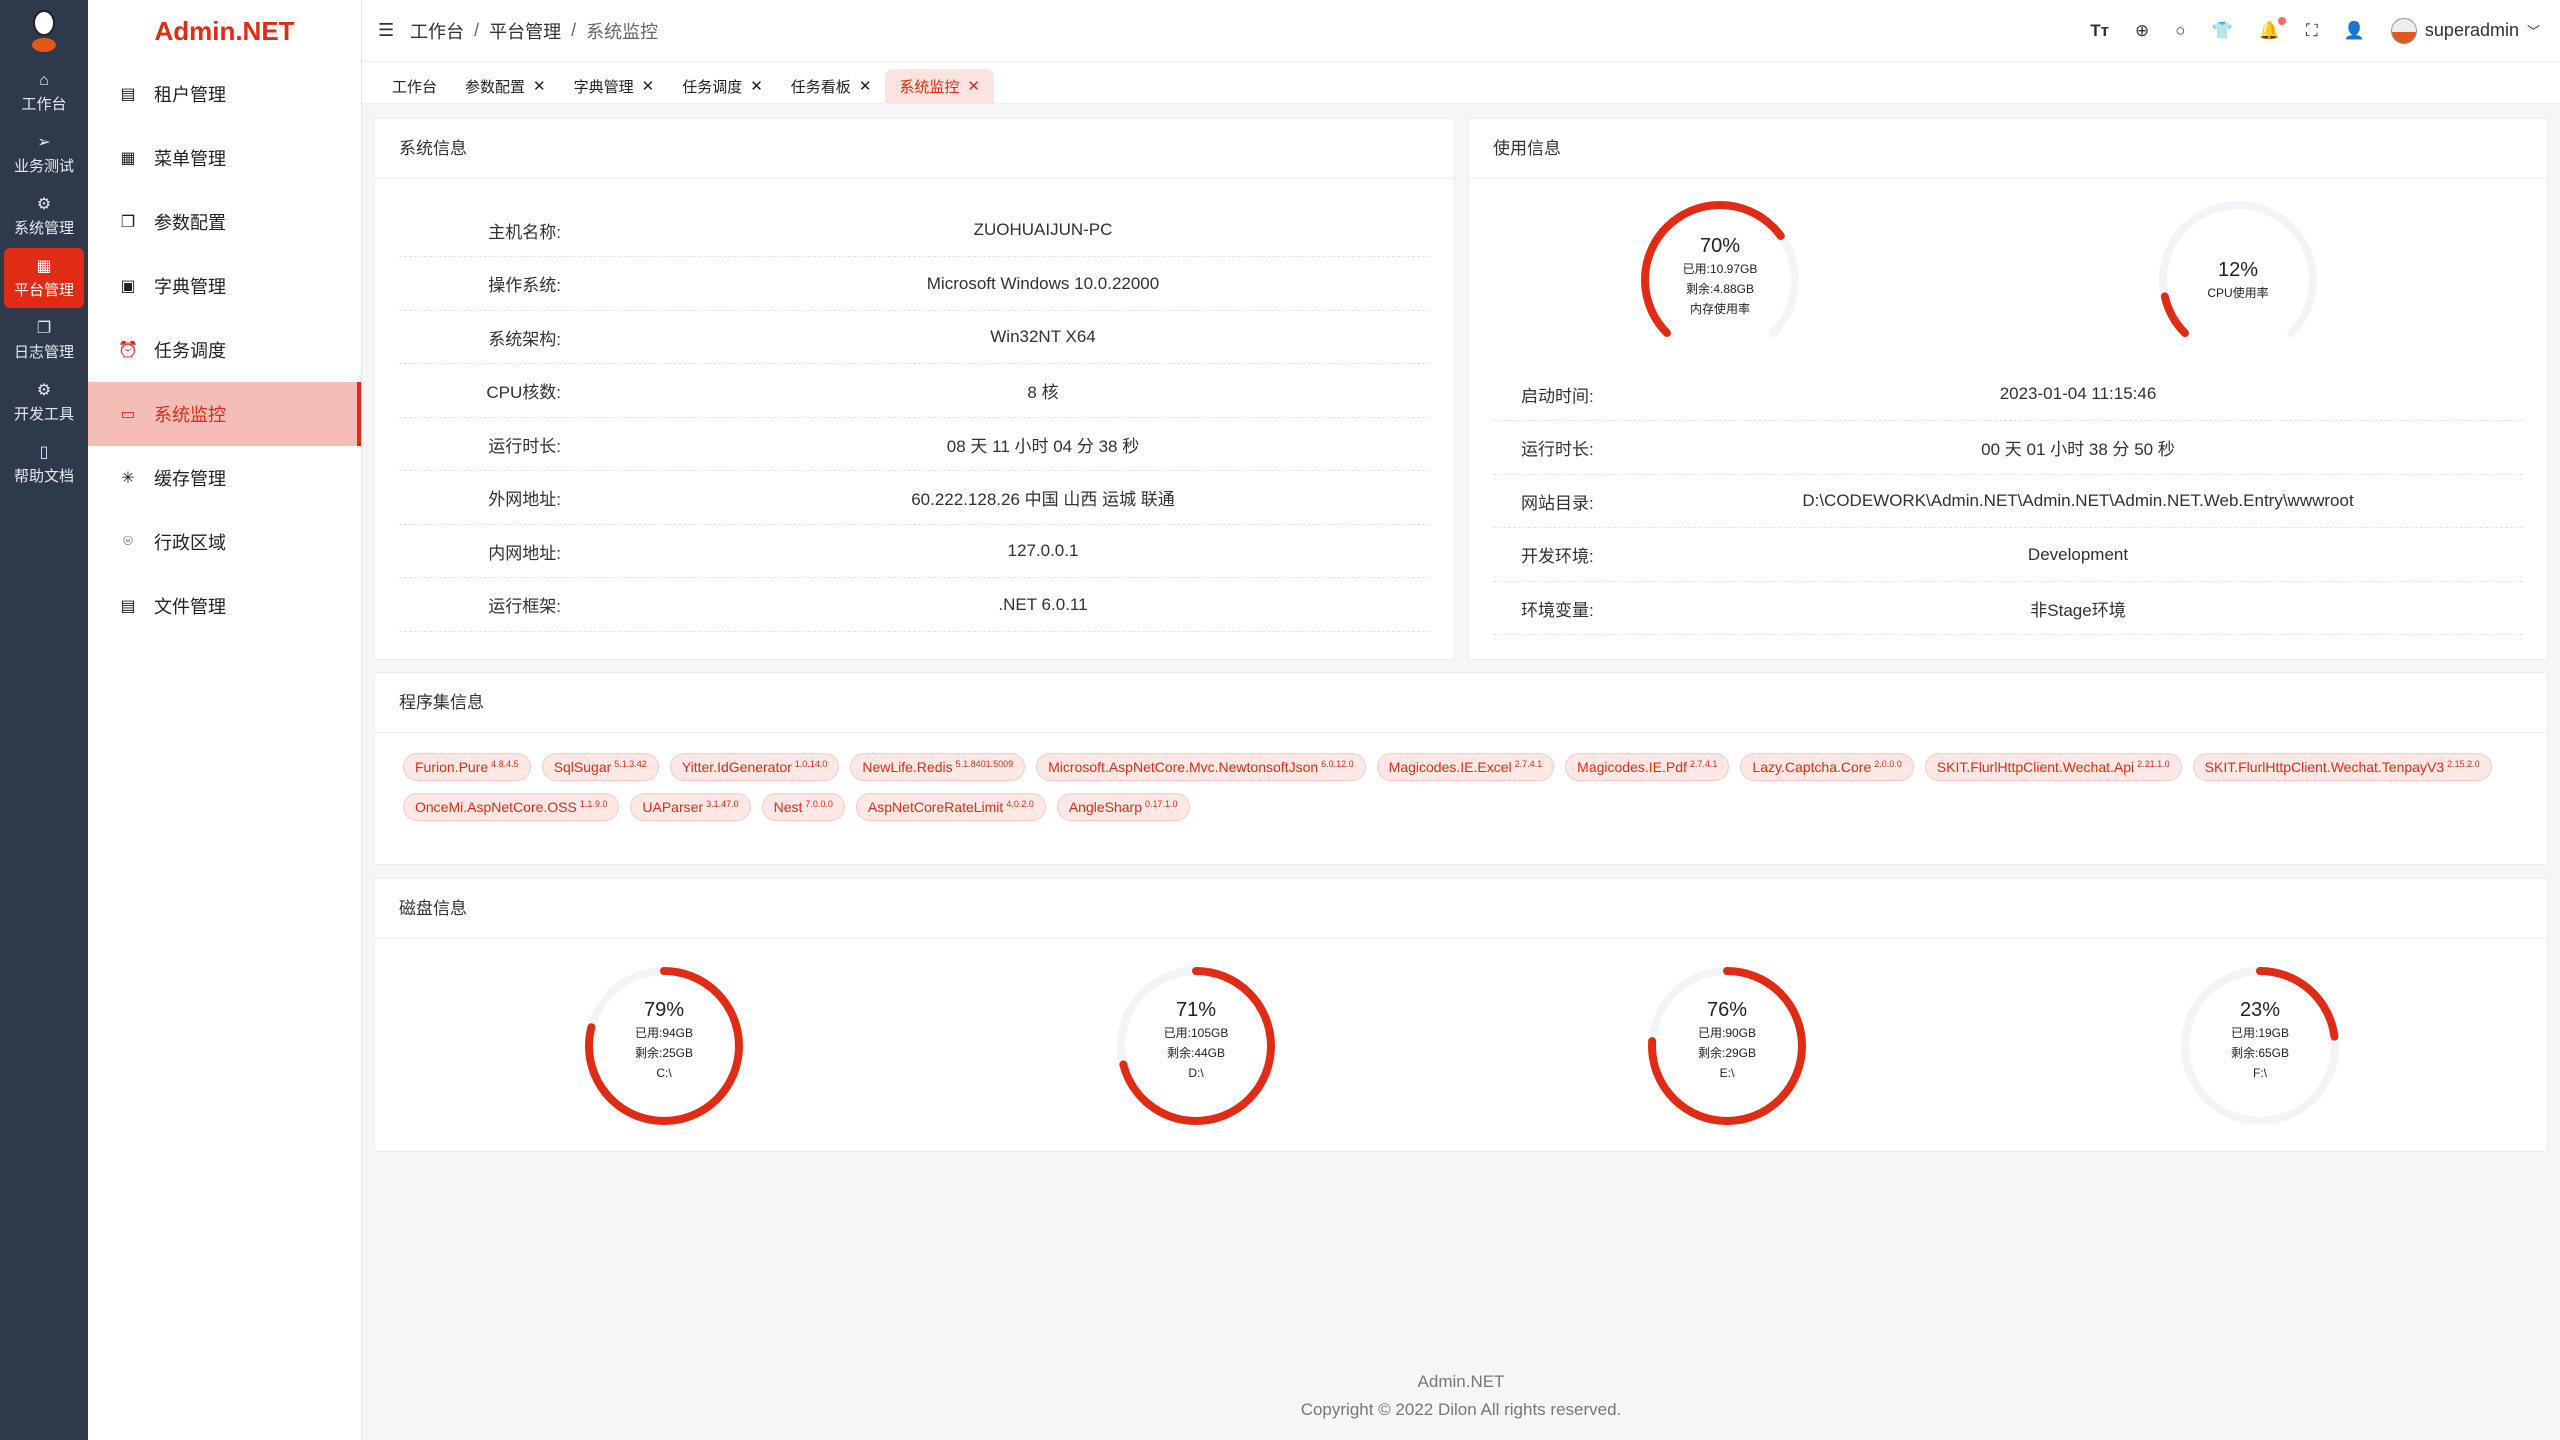 The width and height of the screenshot is (2560, 1440). Describe the element at coordinates (1888, 764) in the screenshot. I see `assembly-version: 2.0.0.0` at that location.